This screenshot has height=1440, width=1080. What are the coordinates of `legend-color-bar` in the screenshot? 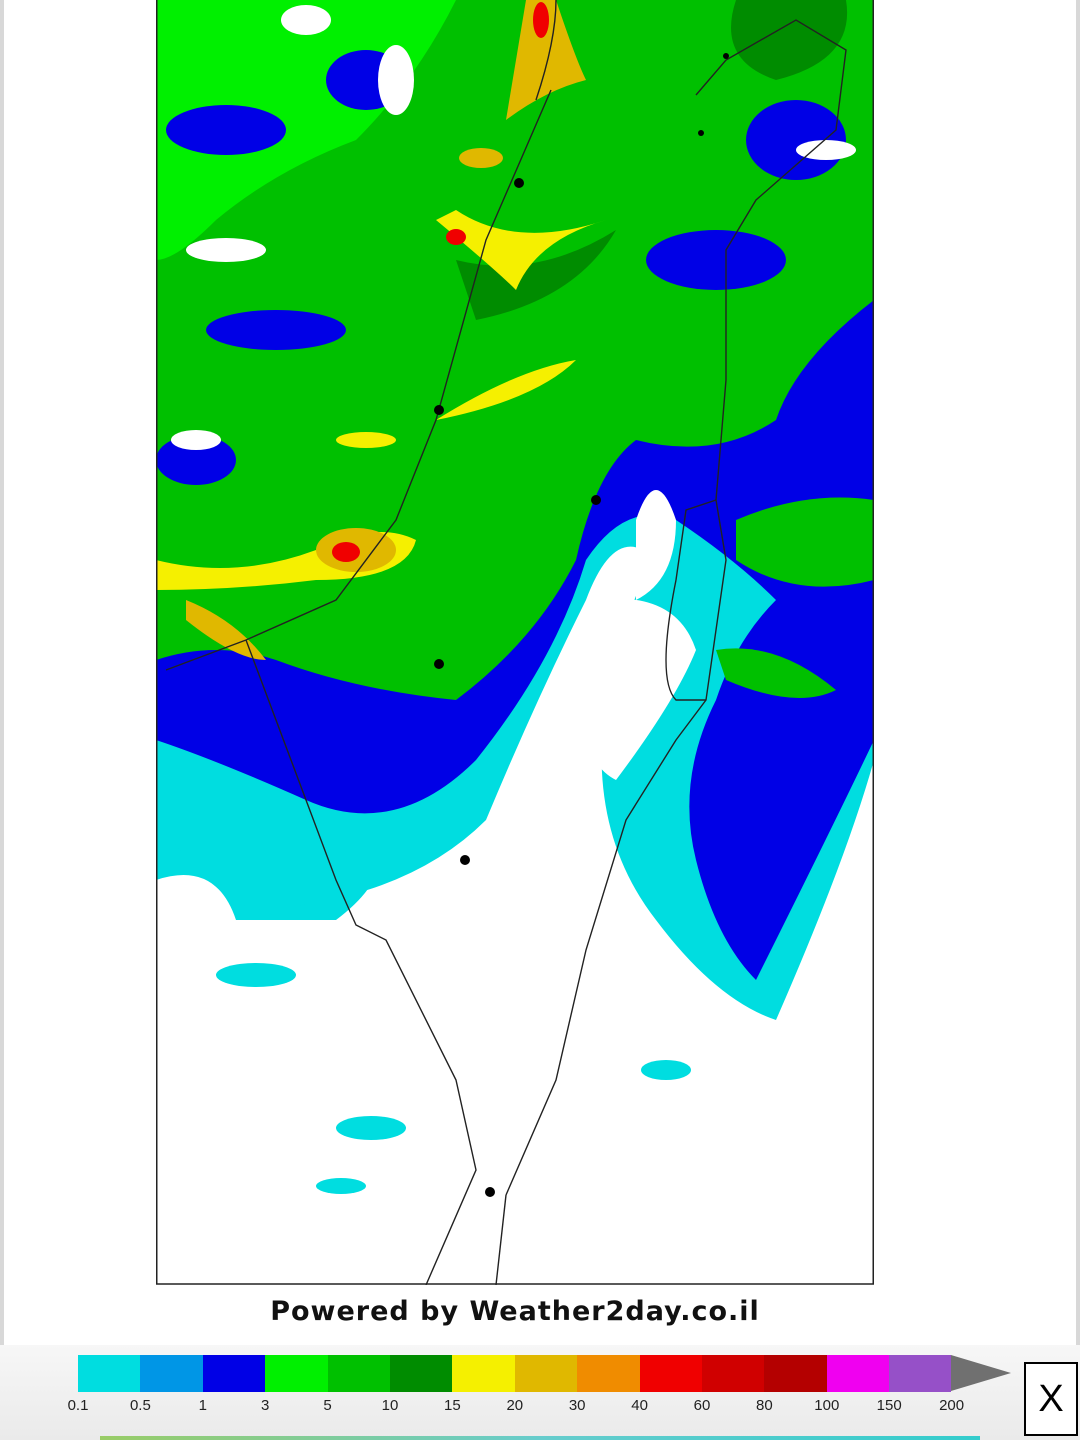 It's located at (545, 1373).